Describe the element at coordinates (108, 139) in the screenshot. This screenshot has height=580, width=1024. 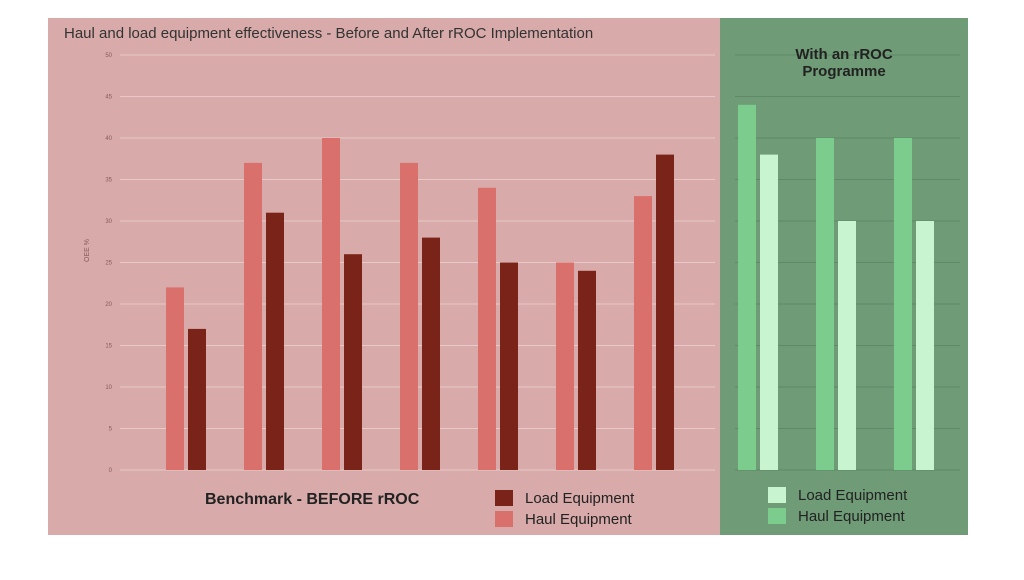
I see `y-tick-label: 40` at that location.